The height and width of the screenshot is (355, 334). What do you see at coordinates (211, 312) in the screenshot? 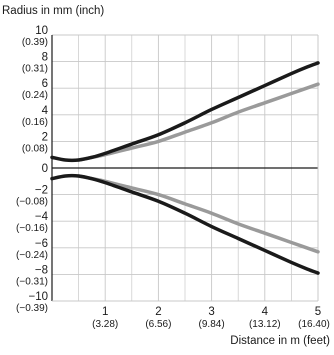
I see `x-tick-label: 3` at bounding box center [211, 312].